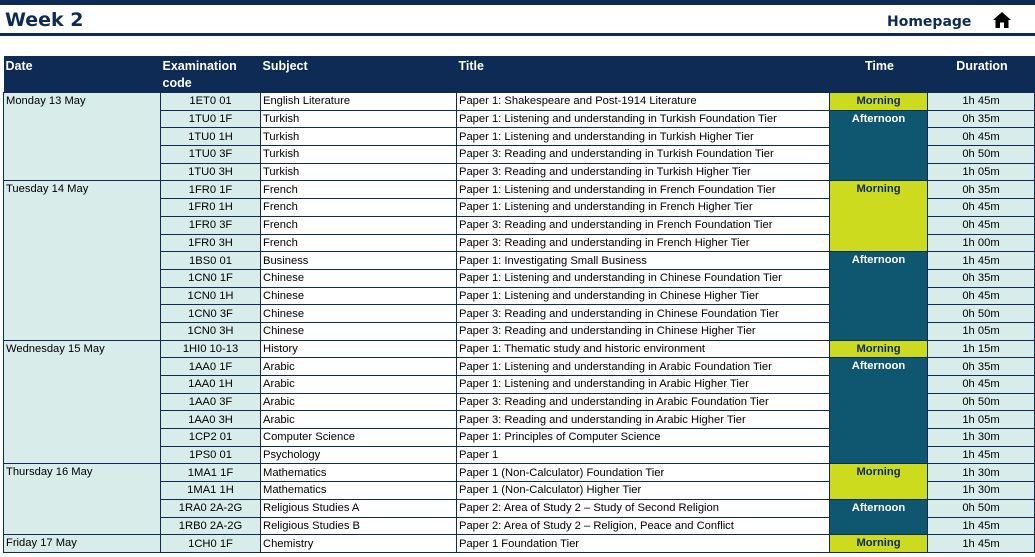  What do you see at coordinates (1002, 20) in the screenshot?
I see `home-icon` at bounding box center [1002, 20].